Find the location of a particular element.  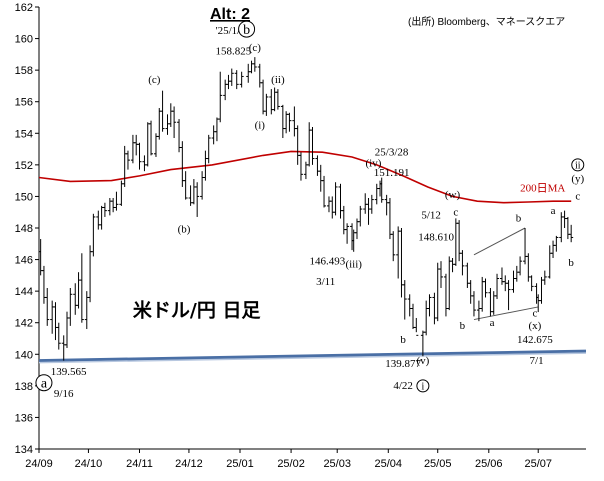

x-tick-label: 25/04 is located at coordinates (389, 464).